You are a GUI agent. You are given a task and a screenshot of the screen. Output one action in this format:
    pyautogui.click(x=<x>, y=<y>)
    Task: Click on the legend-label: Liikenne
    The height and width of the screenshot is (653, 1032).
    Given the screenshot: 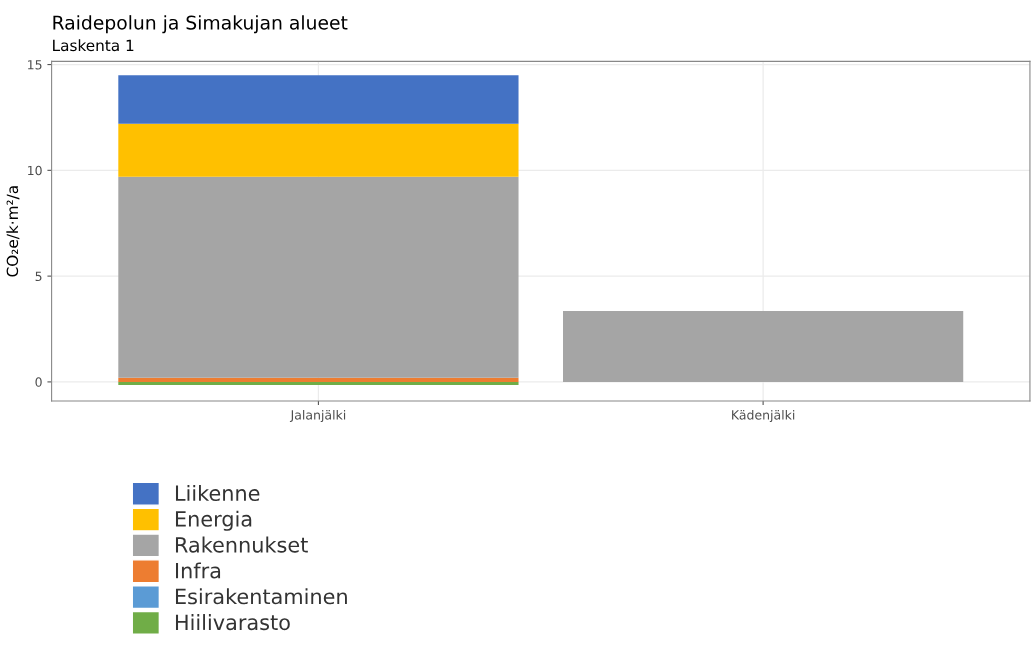 What is the action you would take?
    pyautogui.click(x=217, y=492)
    